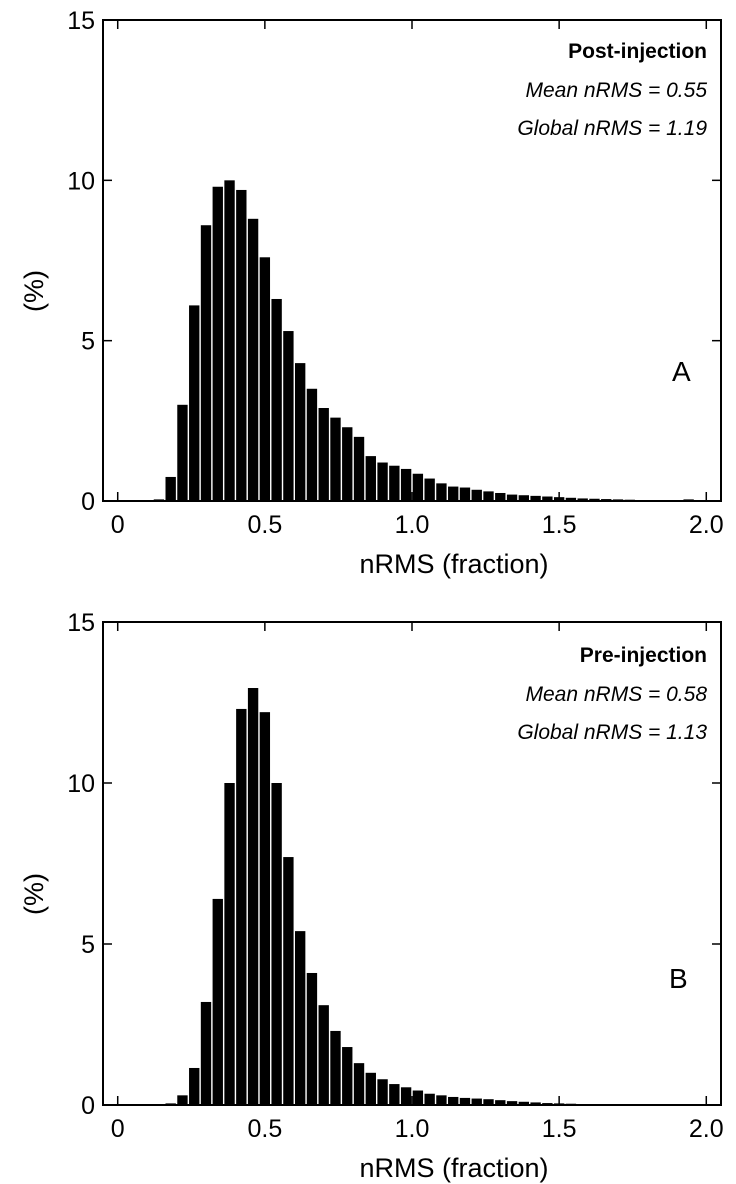  Describe the element at coordinates (559, 1129) in the screenshot. I see `panel-b-xtick-label: 1.5` at that location.